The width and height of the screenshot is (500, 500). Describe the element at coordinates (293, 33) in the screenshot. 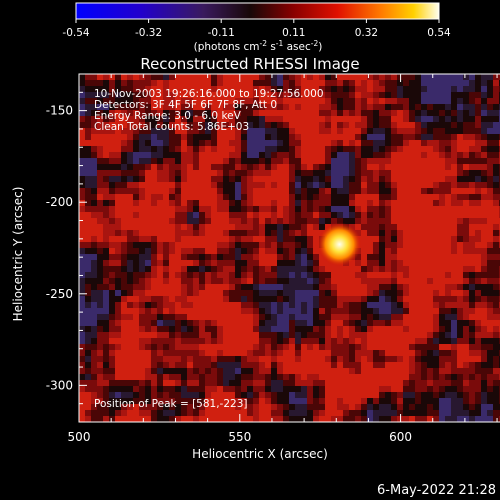

I see `colorbar-tick-label: 0.11` at that location.